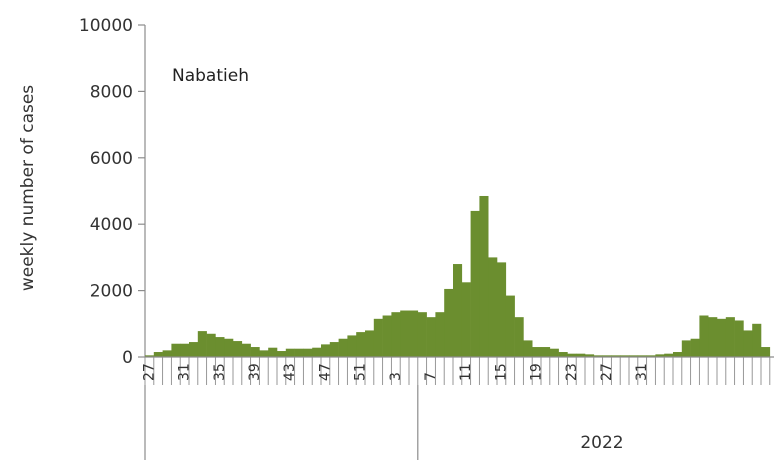 The height and width of the screenshot is (460, 774). Describe the element at coordinates (255, 372) in the screenshot. I see `x-tick-label: 39` at that location.